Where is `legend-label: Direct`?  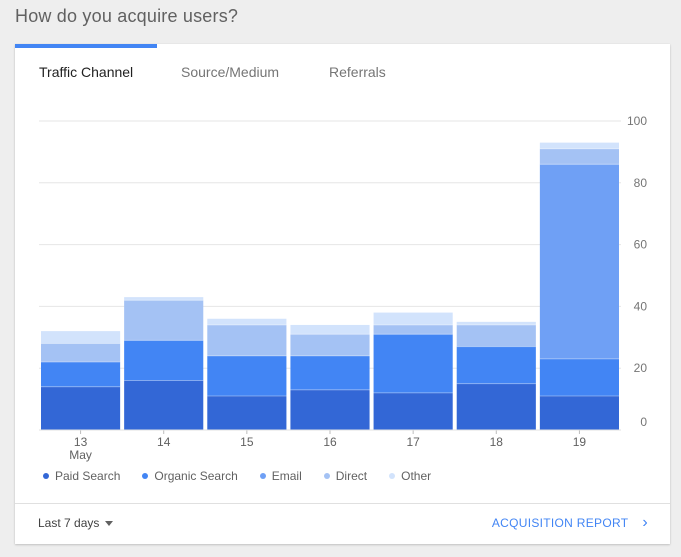
legend-label: Direct is located at coordinates (351, 476).